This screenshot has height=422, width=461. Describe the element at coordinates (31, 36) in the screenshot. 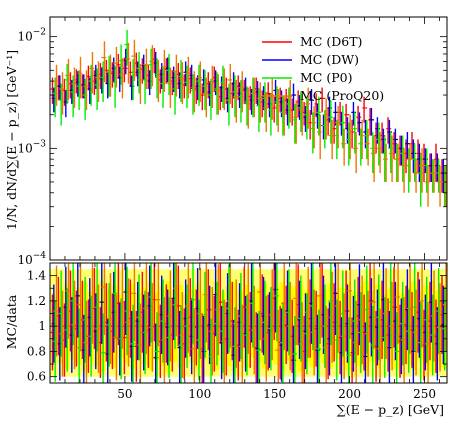

I see `main-y-tick-label: 10−2` at that location.